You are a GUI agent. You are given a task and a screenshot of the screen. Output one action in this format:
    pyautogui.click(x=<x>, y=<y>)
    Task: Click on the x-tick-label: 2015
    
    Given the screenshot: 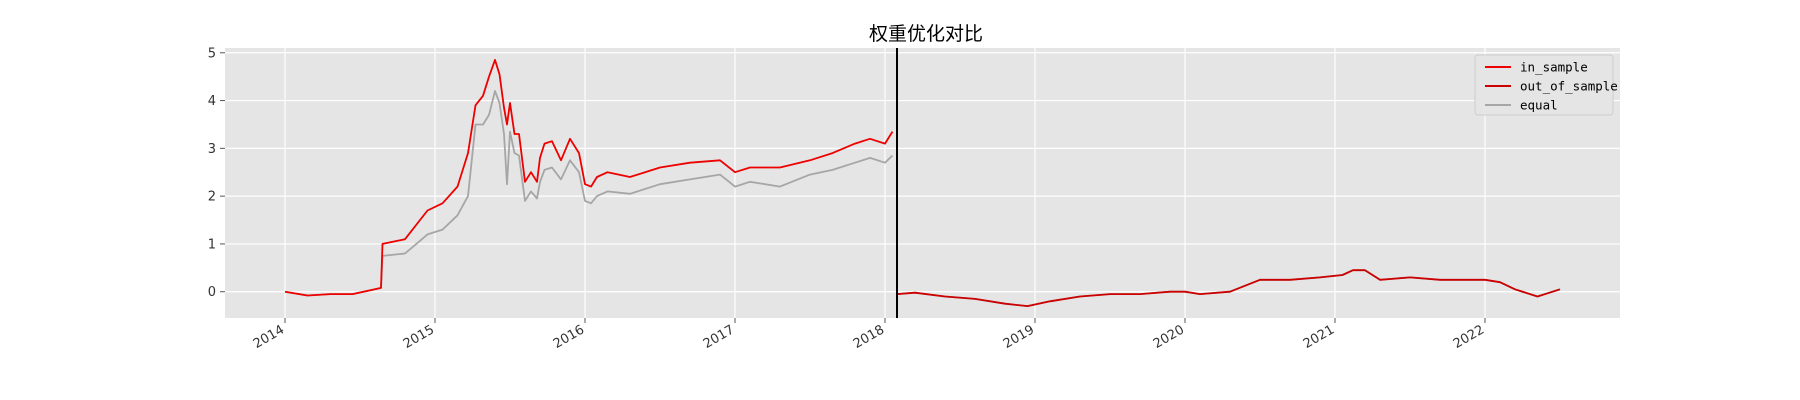 What is the action you would take?
    pyautogui.click(x=419, y=337)
    